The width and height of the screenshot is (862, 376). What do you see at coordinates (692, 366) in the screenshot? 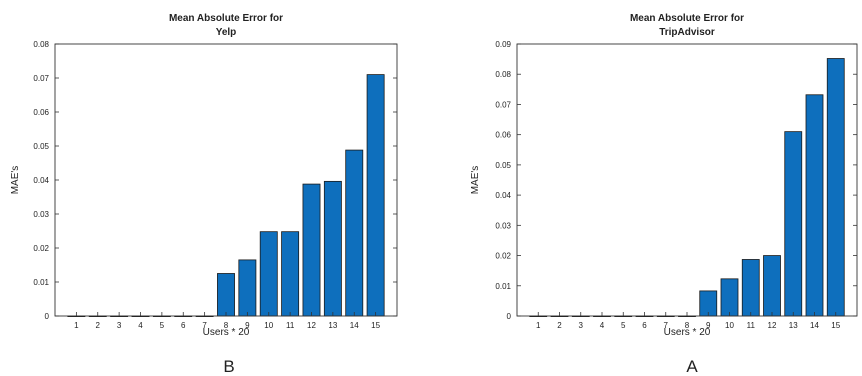
I see `panel-label: A` at bounding box center [692, 366].